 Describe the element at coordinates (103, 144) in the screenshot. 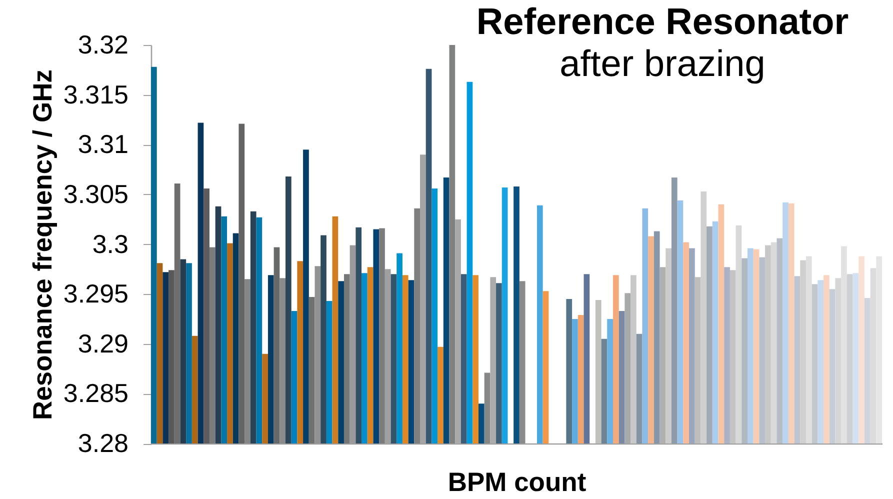

I see `y-tick-label: 3.31` at that location.